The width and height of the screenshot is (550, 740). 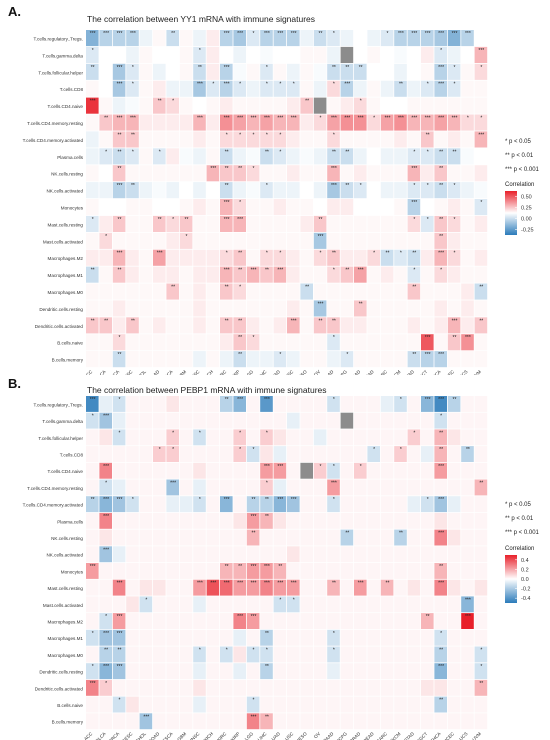 What do you see at coordinates (63, 605) in the screenshot?
I see `row-label: Mast.cells.activated` at bounding box center [63, 605].